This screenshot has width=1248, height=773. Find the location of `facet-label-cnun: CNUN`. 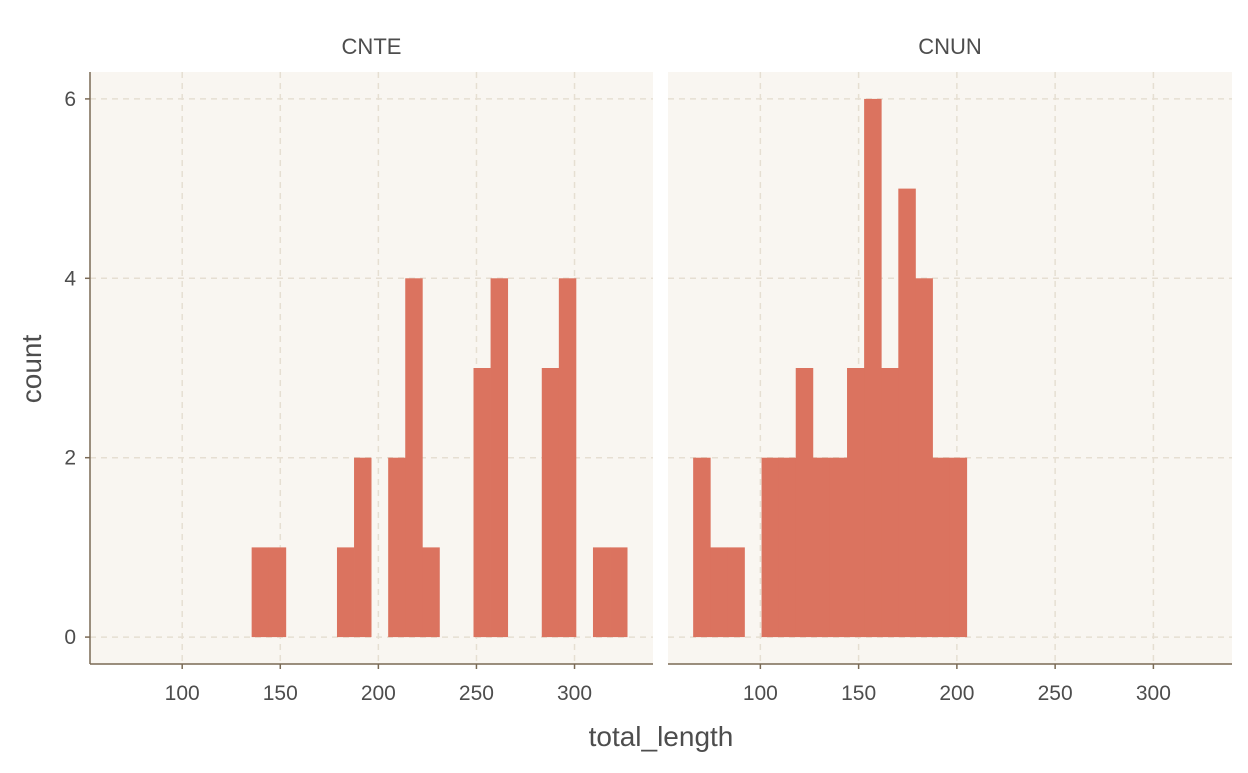

facet-label-cnun: CNUN is located at coordinates (950, 46).